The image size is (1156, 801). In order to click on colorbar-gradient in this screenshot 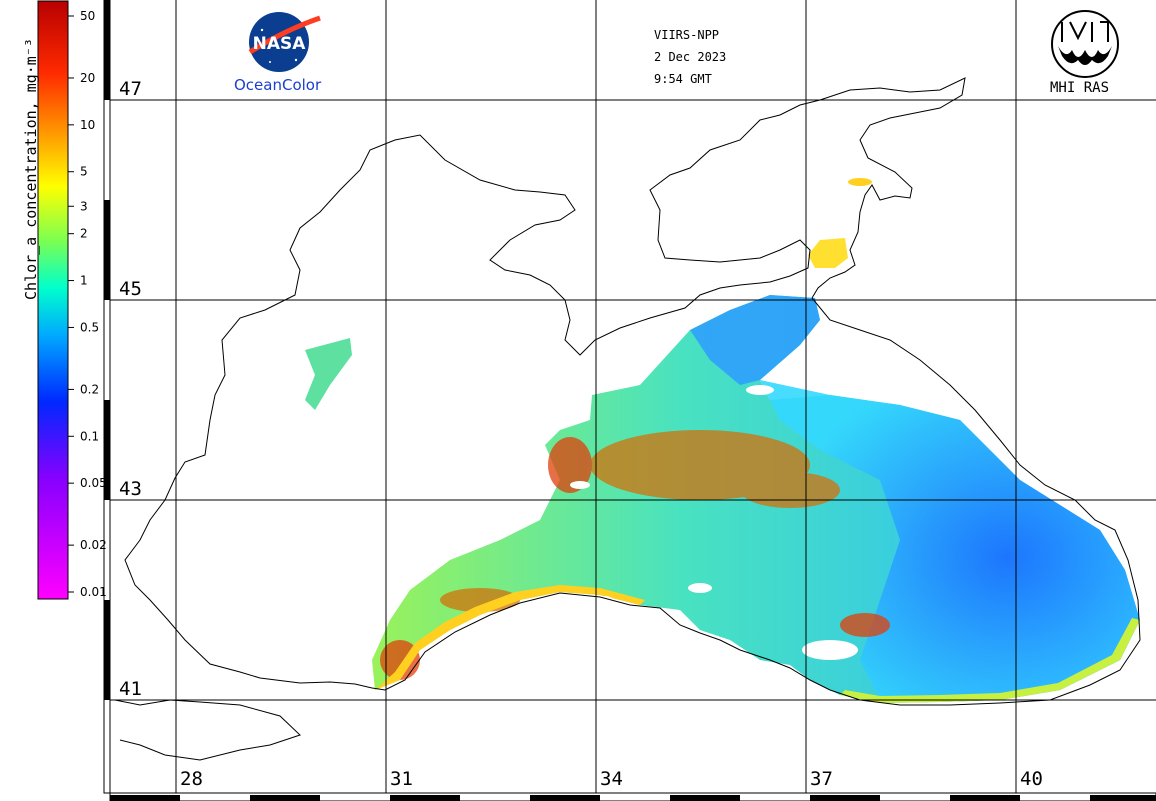, I will do `click(53, 300)`.